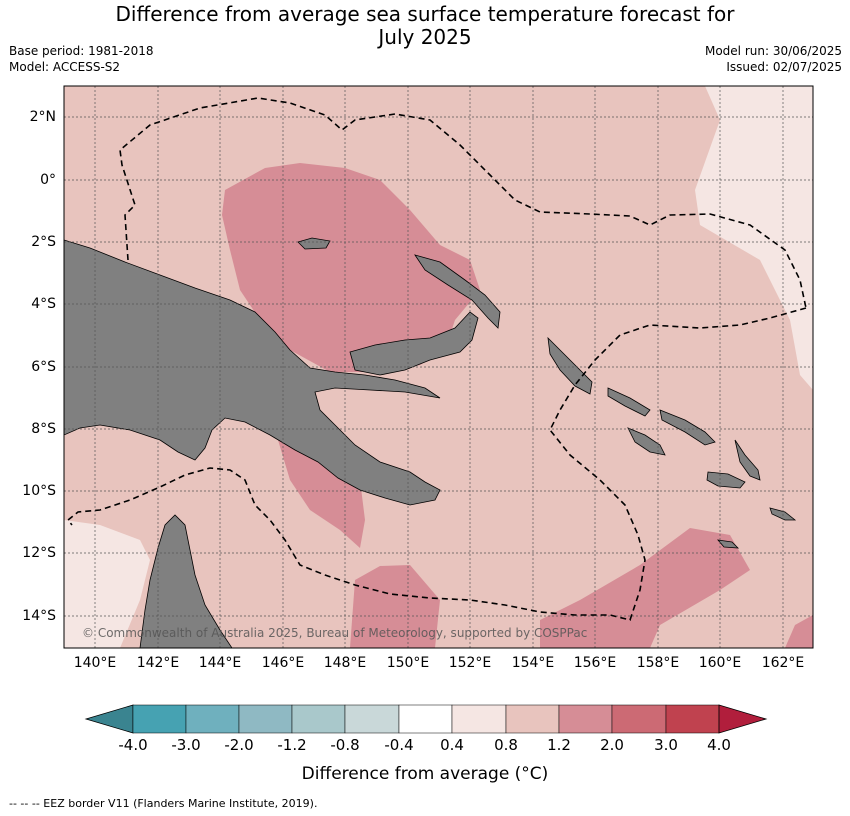 The image size is (850, 816). Describe the element at coordinates (470, 663) in the screenshot. I see `lon-label: 152°E` at that location.